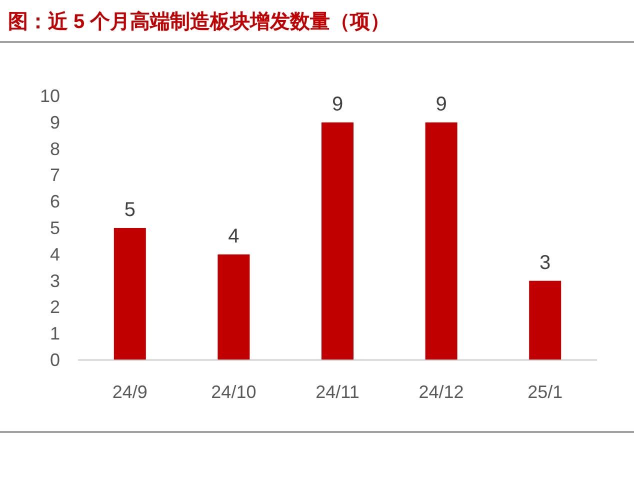 The width and height of the screenshot is (634, 488). What do you see at coordinates (441, 392) in the screenshot?
I see `x-tick-label: 24/12` at bounding box center [441, 392].